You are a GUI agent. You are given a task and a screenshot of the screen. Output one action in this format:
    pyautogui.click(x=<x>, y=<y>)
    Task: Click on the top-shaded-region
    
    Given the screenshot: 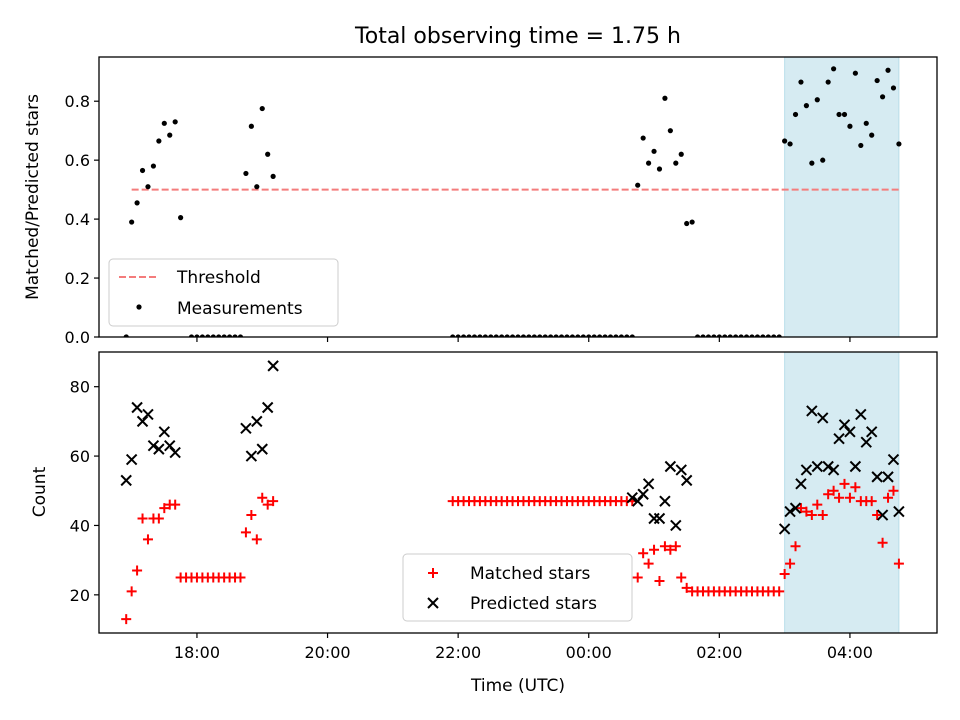 What is the action you would take?
    pyautogui.click(x=842, y=197)
    